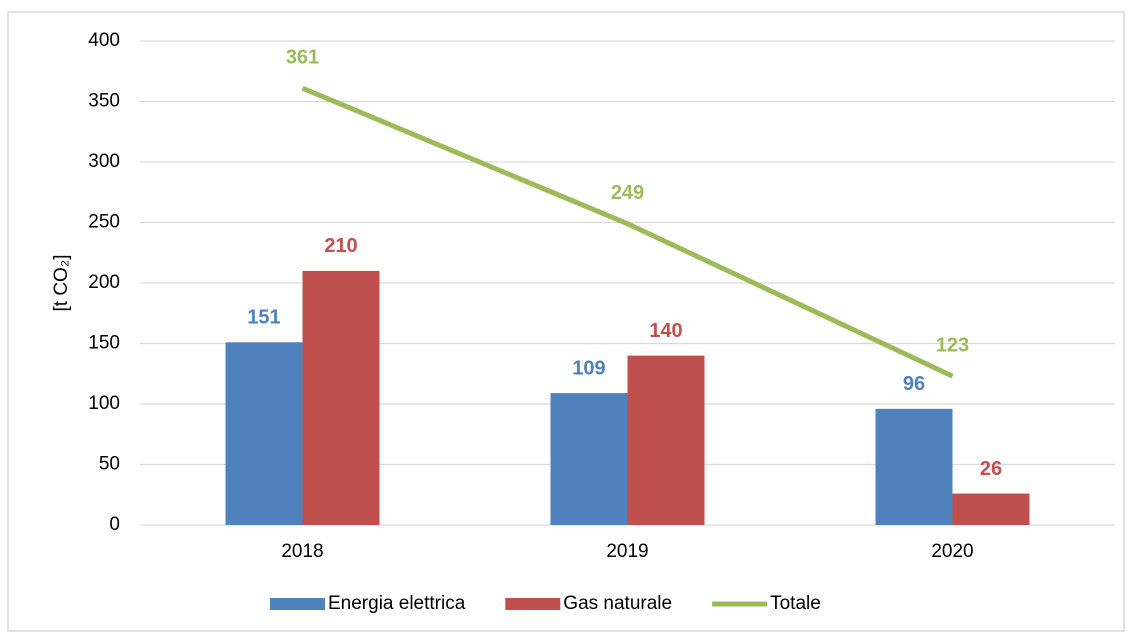 The image size is (1132, 634). Describe the element at coordinates (104, 403) in the screenshot. I see `y-tick-label: 100` at that location.